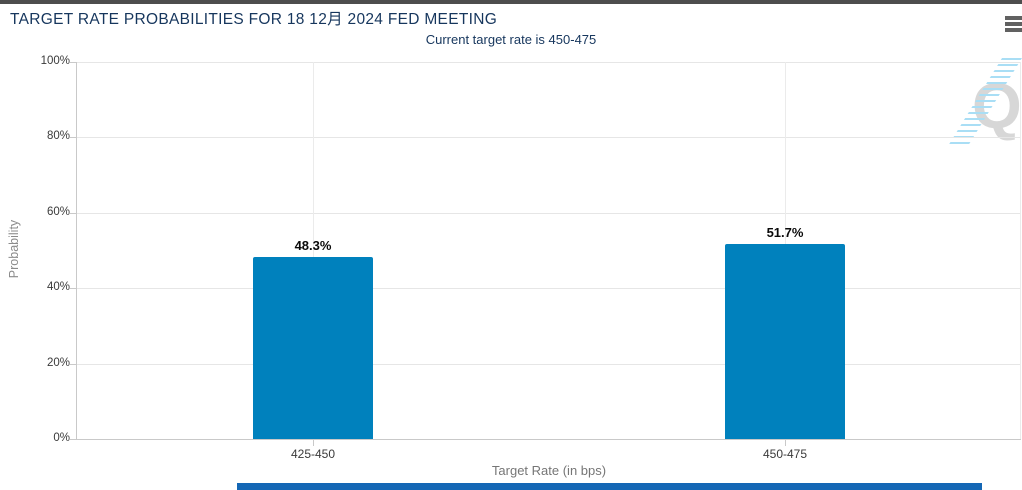 The height and width of the screenshot is (490, 1022). I want to click on top-border-bar, so click(511, 2).